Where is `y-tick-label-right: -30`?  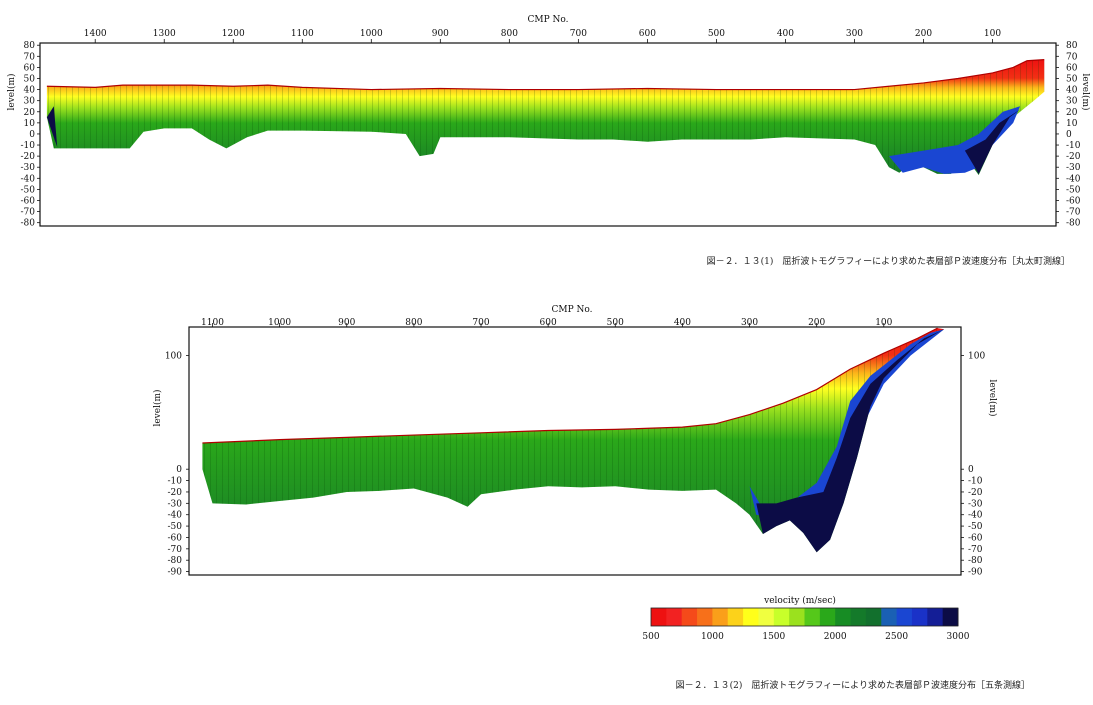 y-tick-label-right: -30 is located at coordinates (975, 504).